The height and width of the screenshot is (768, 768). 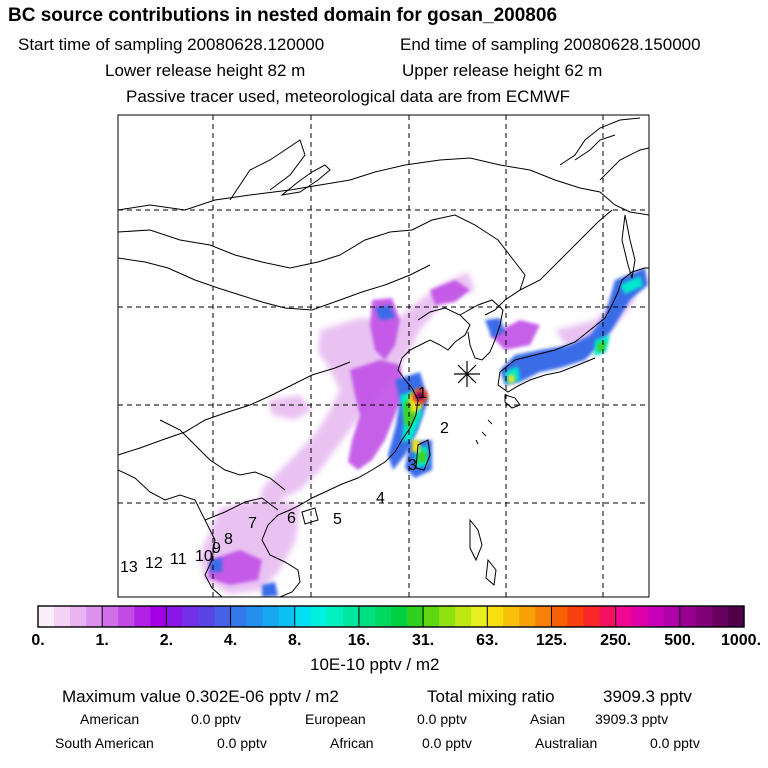 What do you see at coordinates (615, 640) in the screenshot?
I see `colorbar-tick-label: 250.` at bounding box center [615, 640].